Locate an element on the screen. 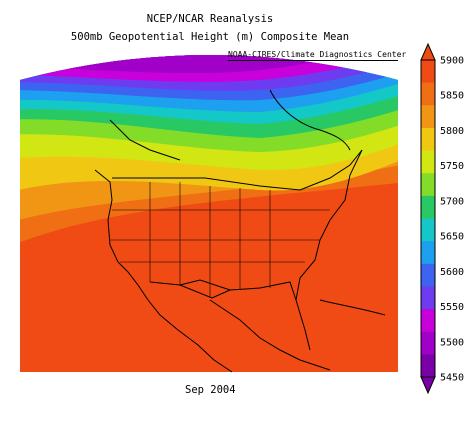 Image resolution: width=471 pixels, height=429 pixels. caribbean-islands is located at coordinates (352, 307).